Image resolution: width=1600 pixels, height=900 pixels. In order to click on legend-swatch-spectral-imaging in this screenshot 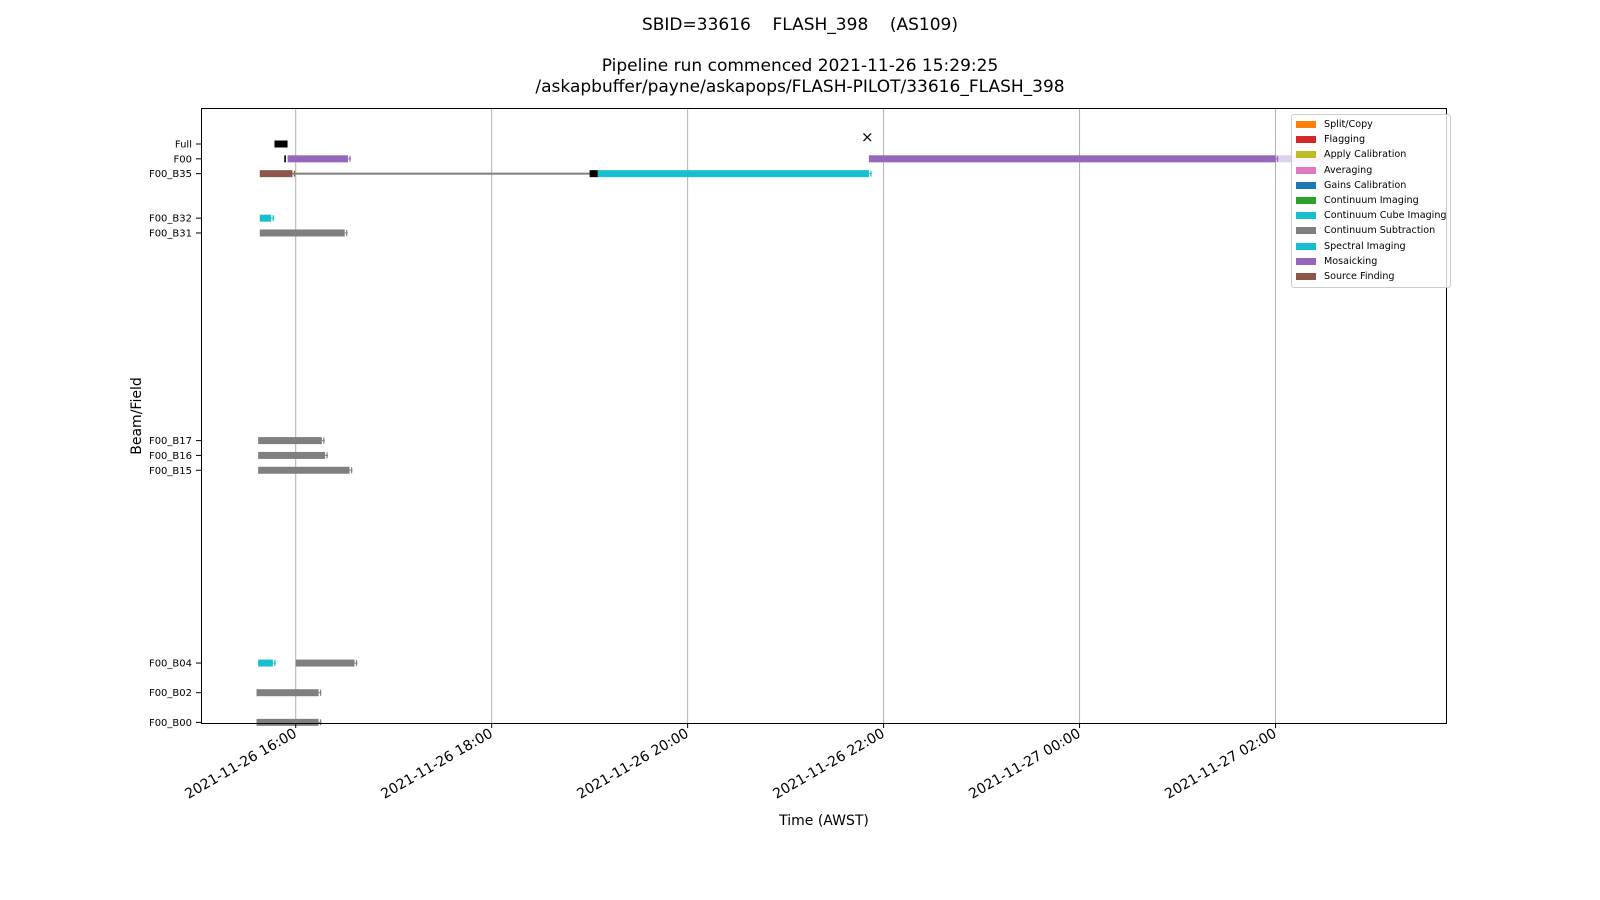, I will do `click(1306, 246)`.